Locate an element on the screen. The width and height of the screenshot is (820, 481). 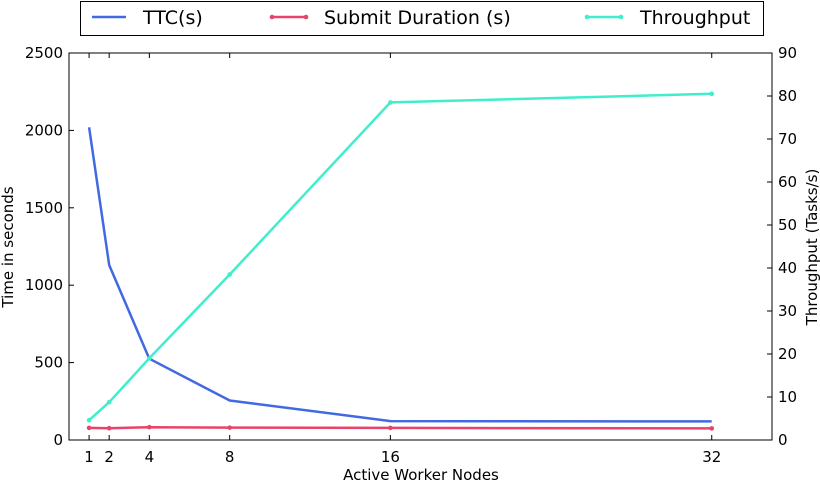
y2-tick-label: 40 is located at coordinates (787, 268).